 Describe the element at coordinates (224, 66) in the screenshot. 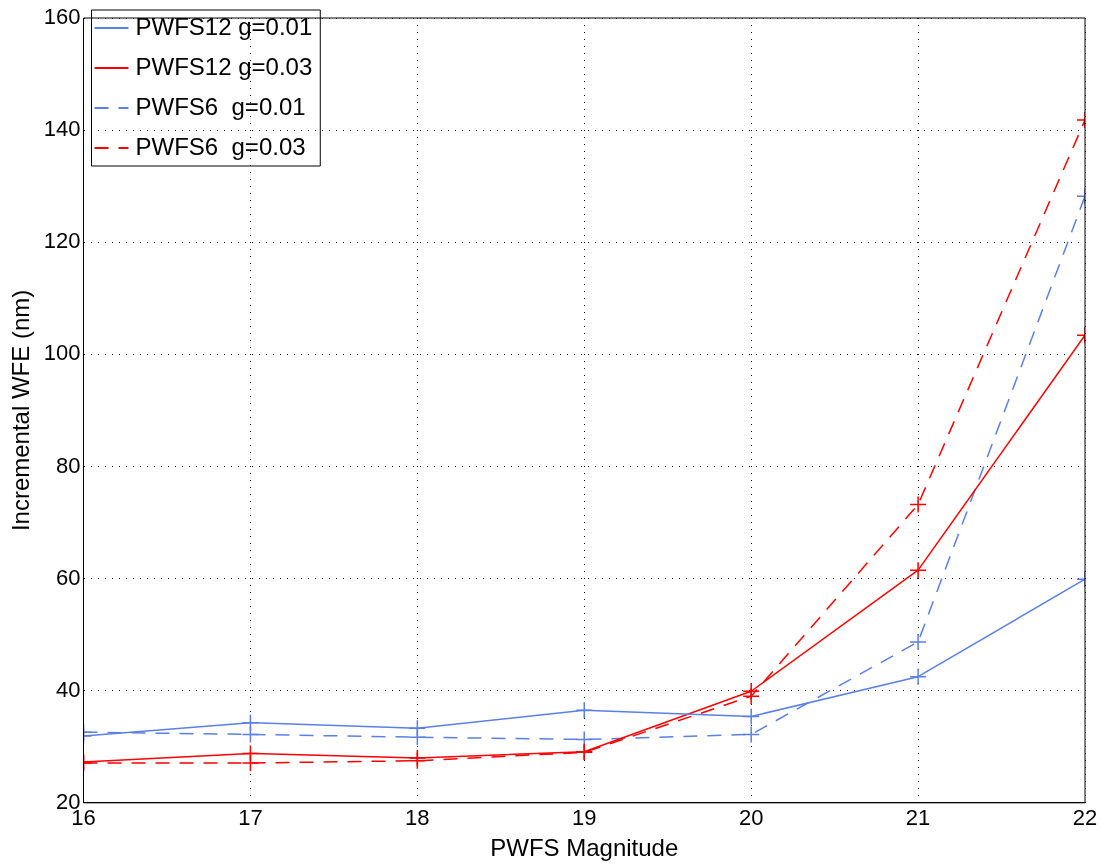

I see `legend-label: PWFS12 g=0.03` at that location.